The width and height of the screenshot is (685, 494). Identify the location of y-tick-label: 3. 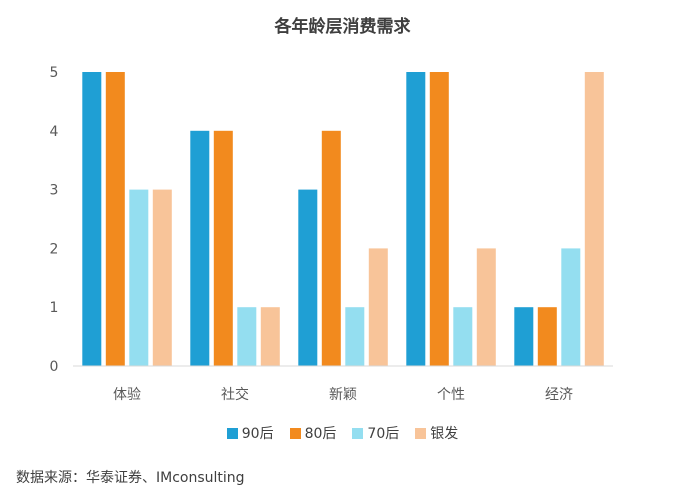
(54, 191).